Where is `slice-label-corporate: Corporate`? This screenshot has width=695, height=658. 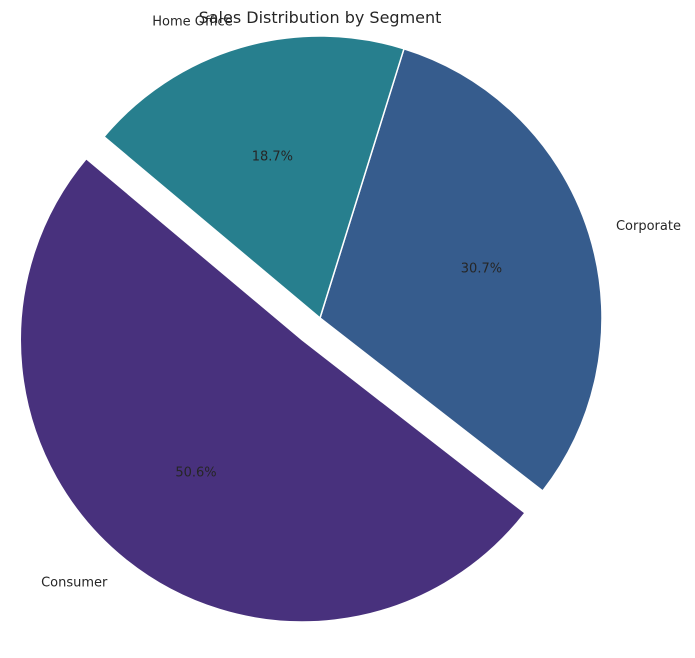
slice-label-corporate: Corporate is located at coordinates (648, 226).